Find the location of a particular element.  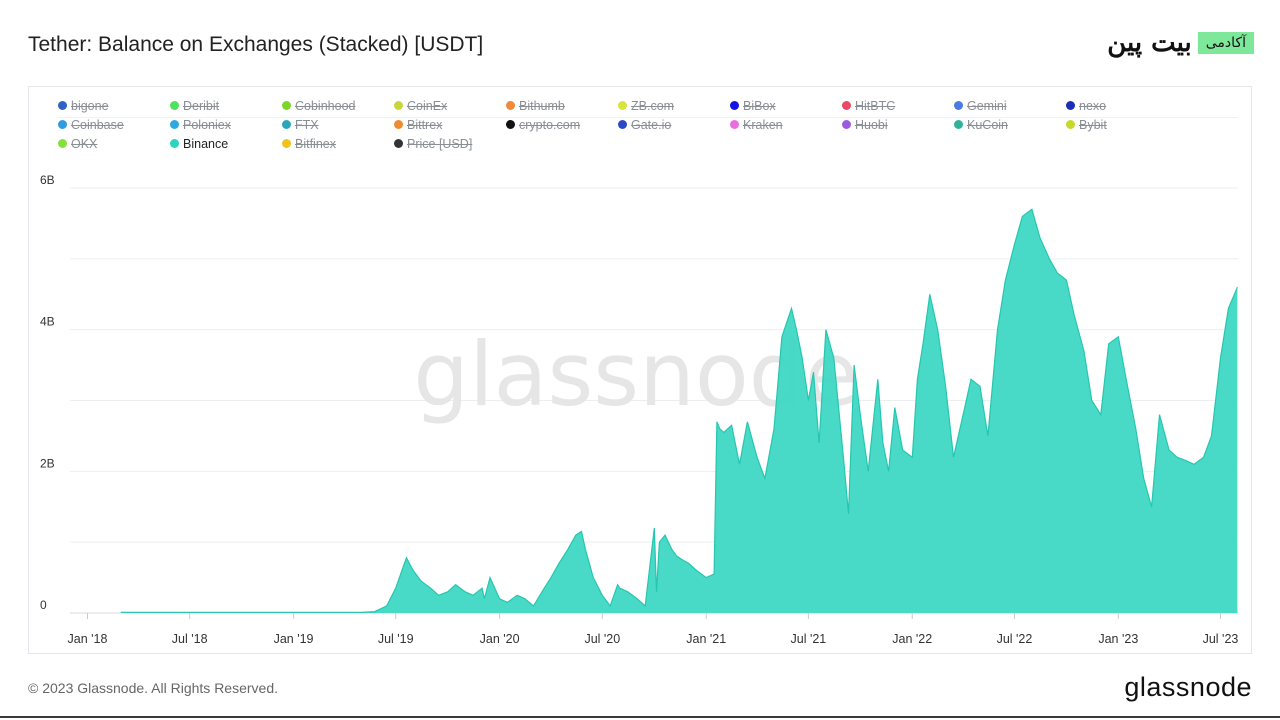

legend-label: bigone is located at coordinates (90, 105).